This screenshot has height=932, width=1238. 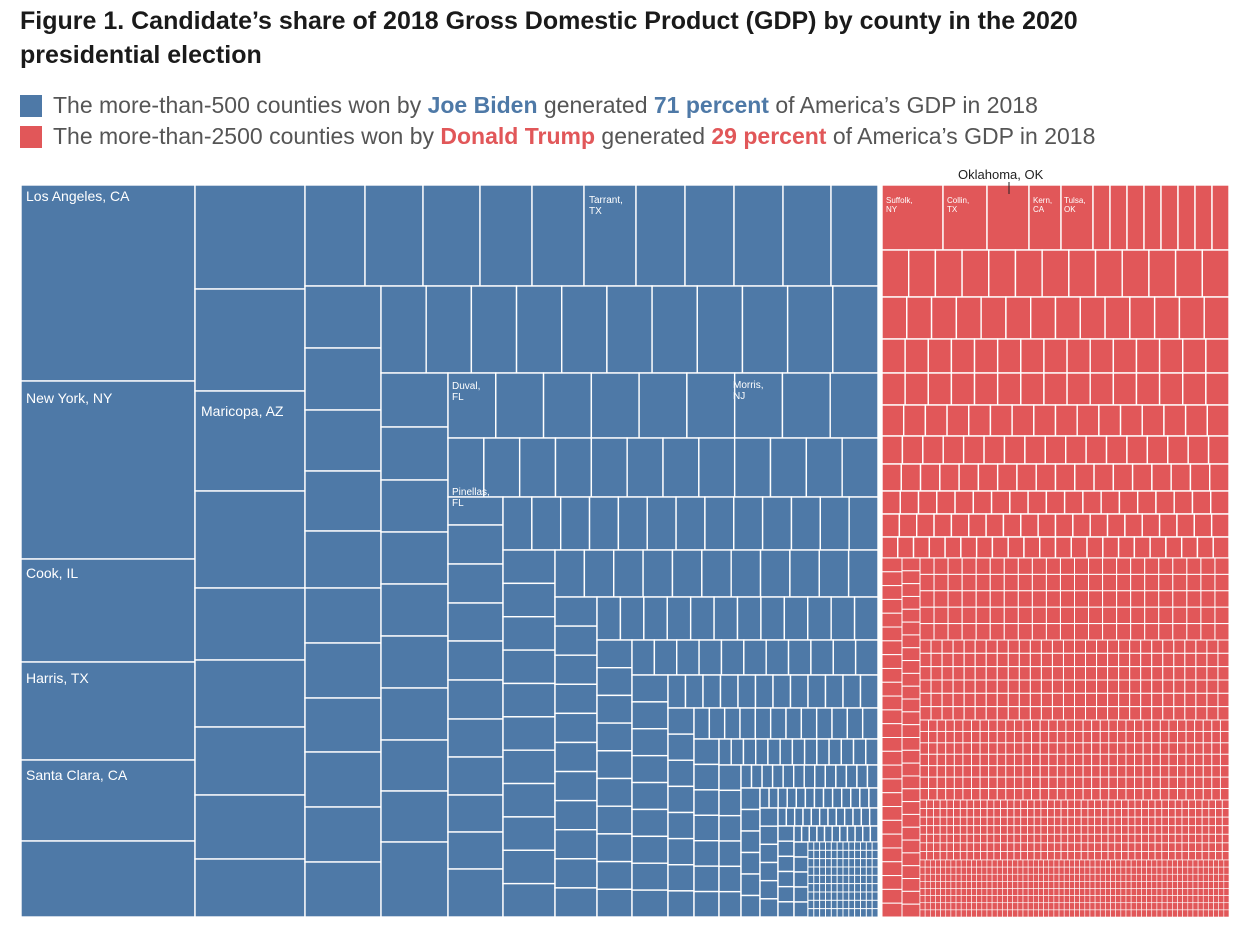 What do you see at coordinates (78, 196) in the screenshot?
I see `county-label: Los Angeles, CA` at bounding box center [78, 196].